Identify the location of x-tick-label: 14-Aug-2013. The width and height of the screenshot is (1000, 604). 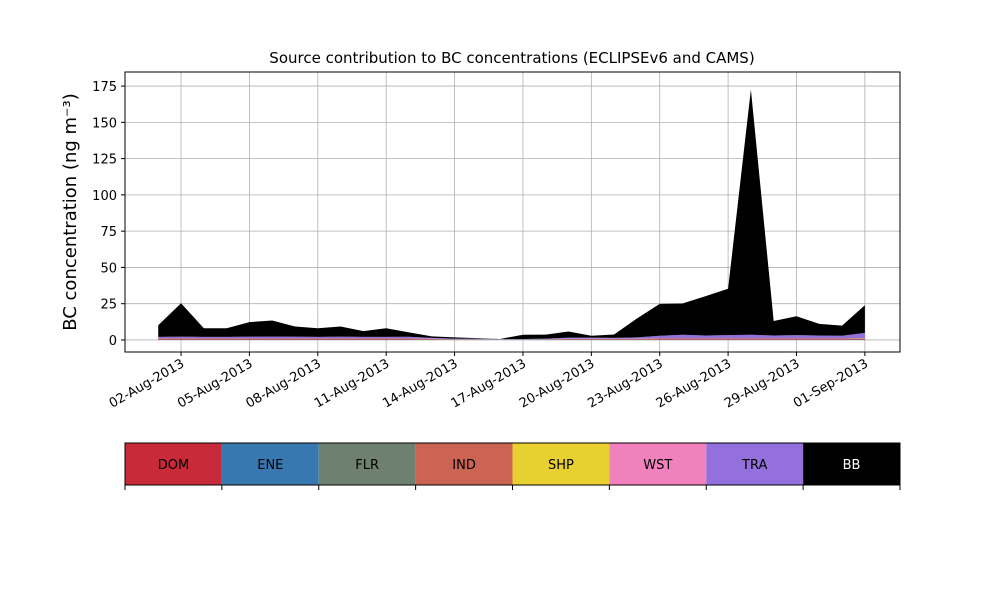
(420, 383).